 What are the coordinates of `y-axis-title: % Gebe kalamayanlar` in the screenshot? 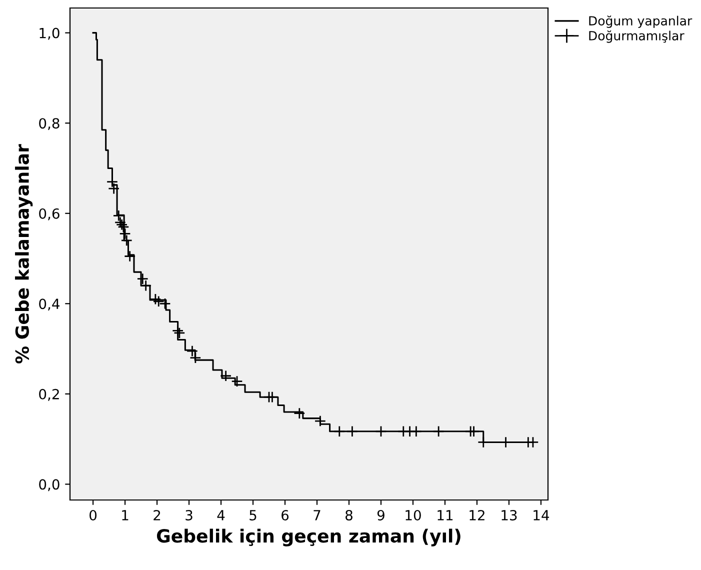 It's located at (24, 254).